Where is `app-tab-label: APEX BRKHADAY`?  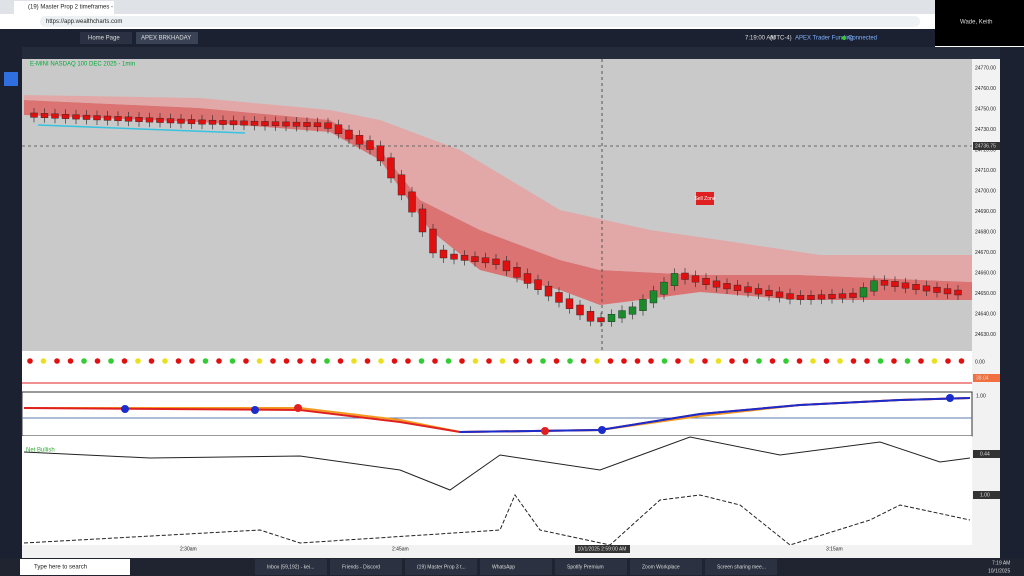 app-tab-label: APEX BRKHADAY is located at coordinates (166, 39).